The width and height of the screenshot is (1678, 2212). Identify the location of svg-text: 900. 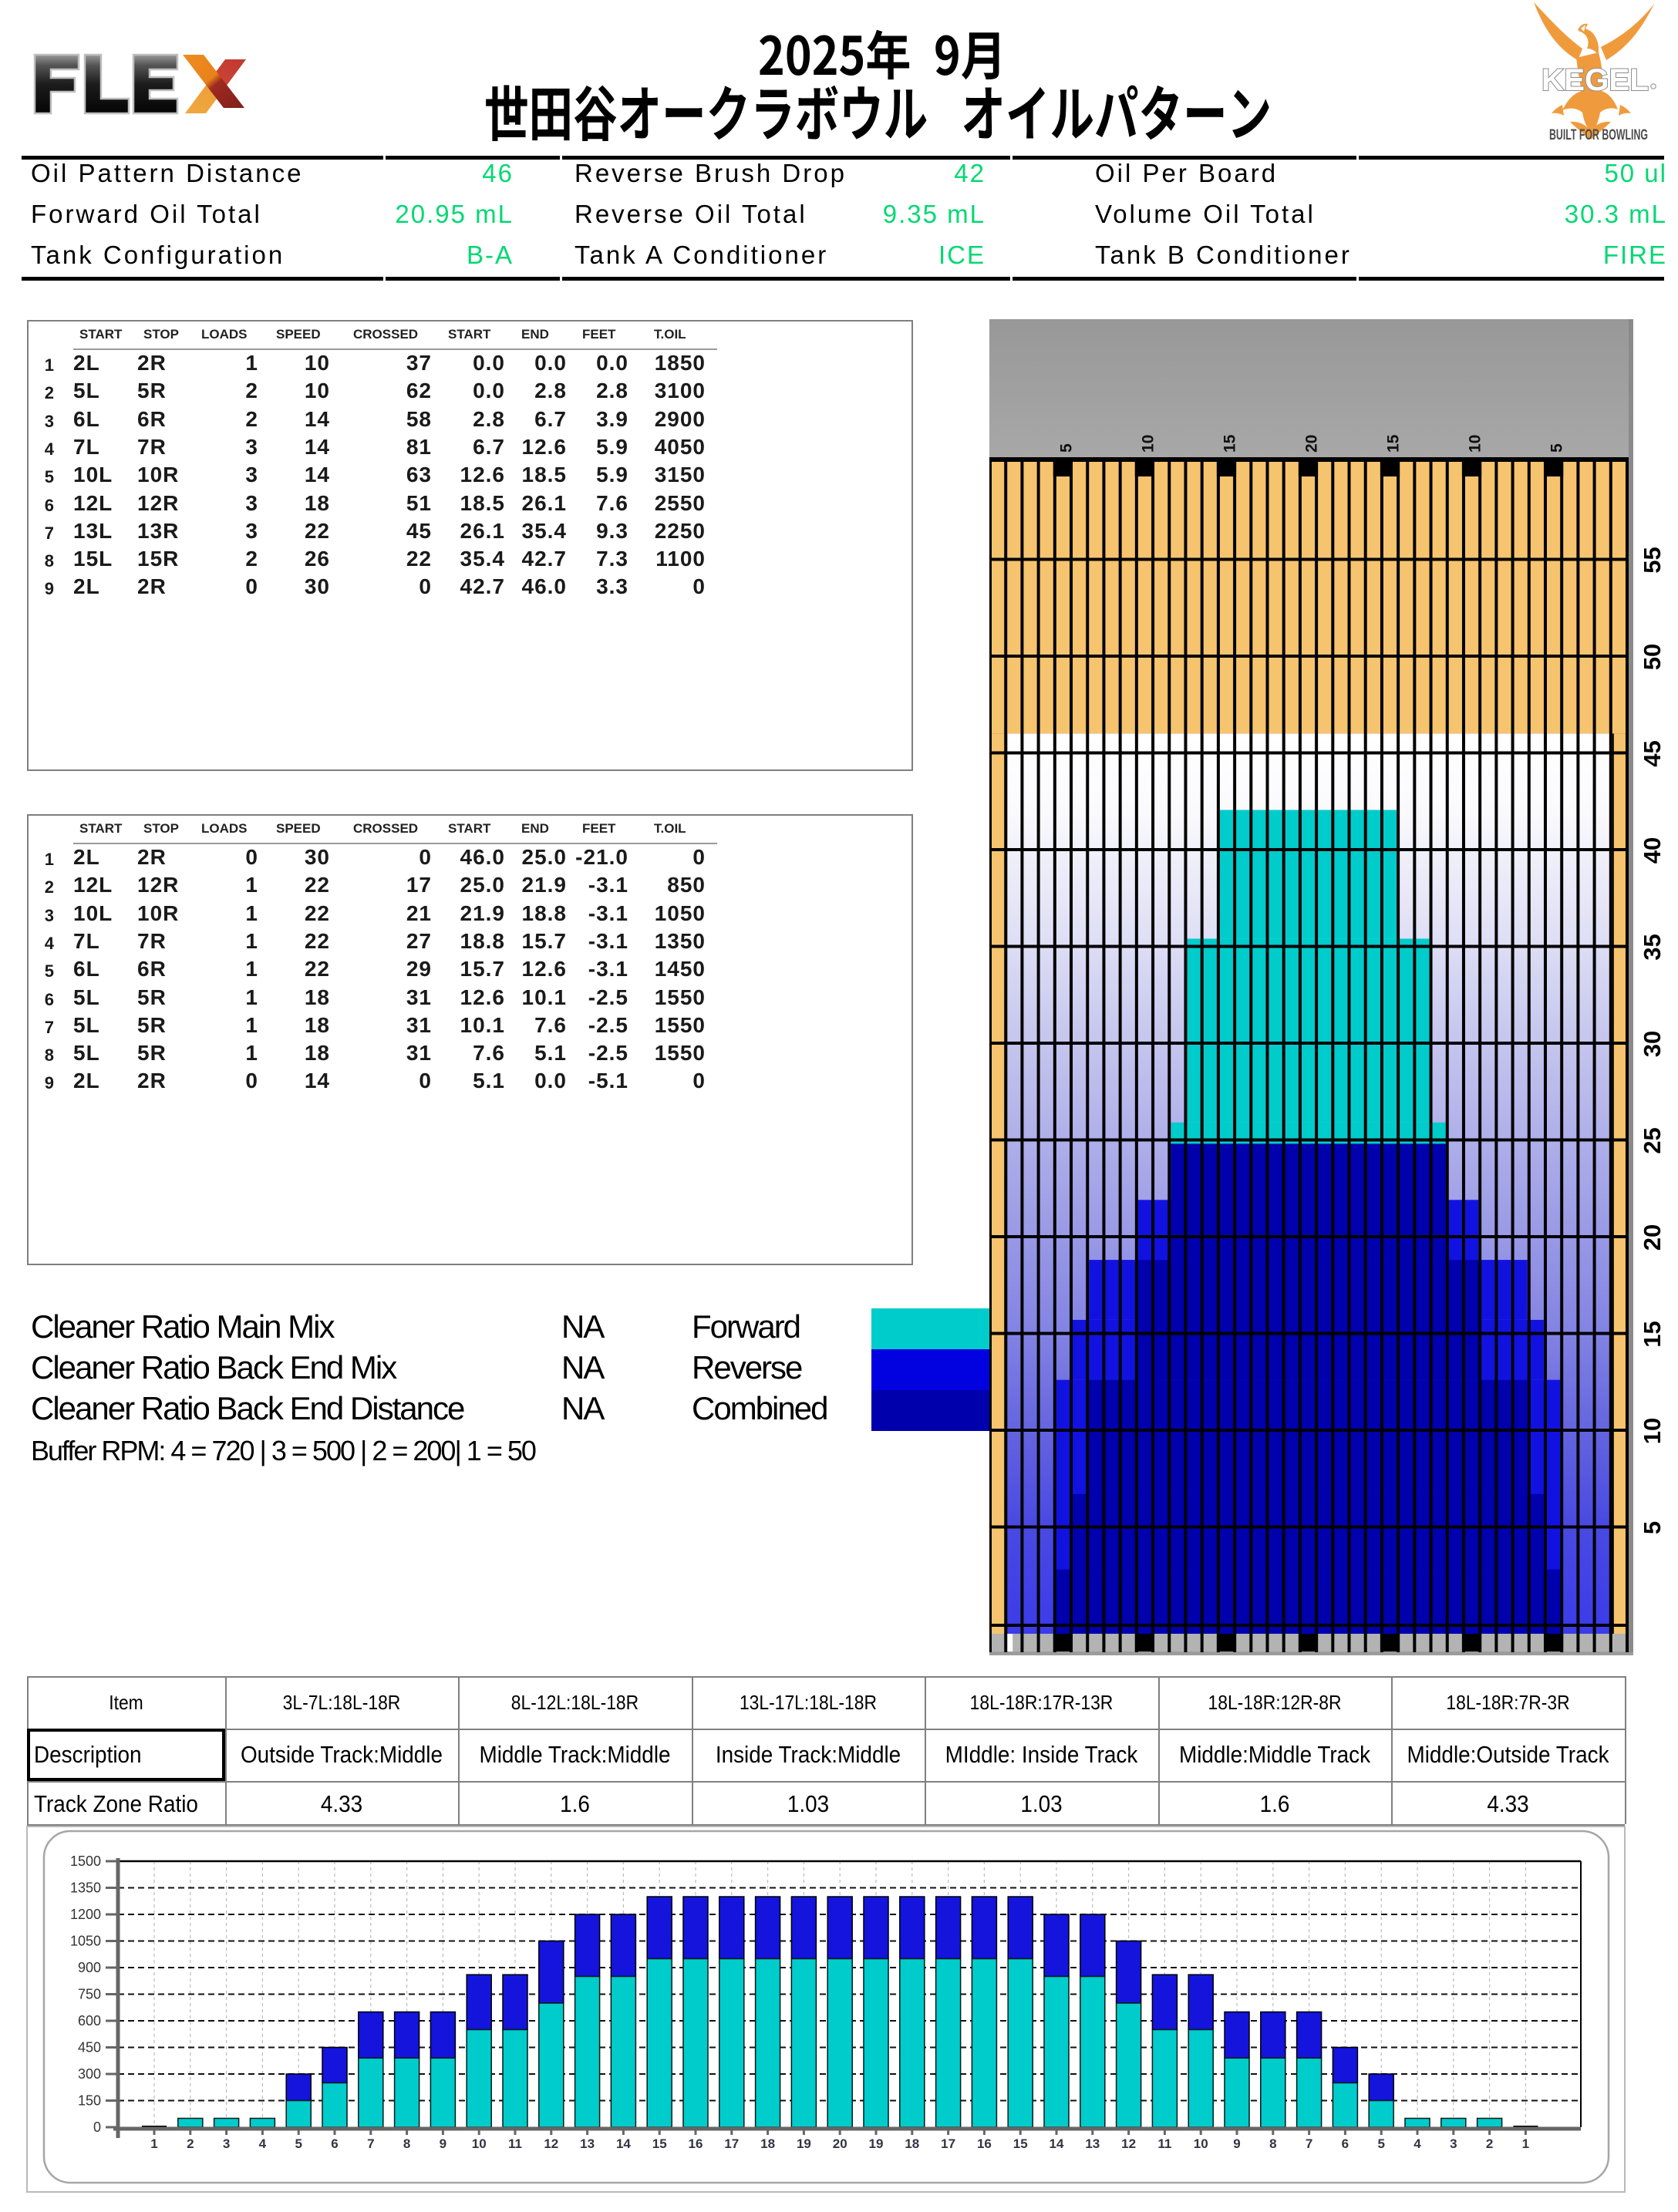
(89, 1967).